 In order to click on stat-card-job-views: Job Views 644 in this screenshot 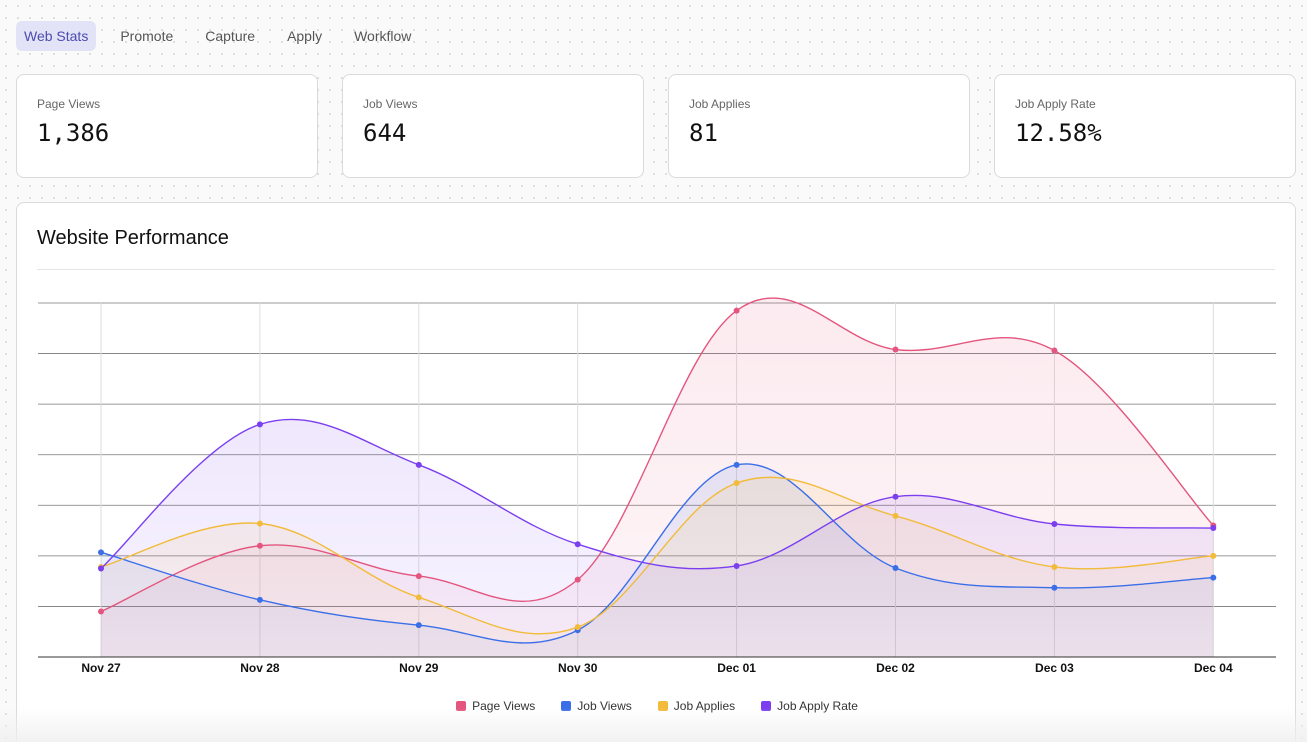, I will do `click(493, 126)`.